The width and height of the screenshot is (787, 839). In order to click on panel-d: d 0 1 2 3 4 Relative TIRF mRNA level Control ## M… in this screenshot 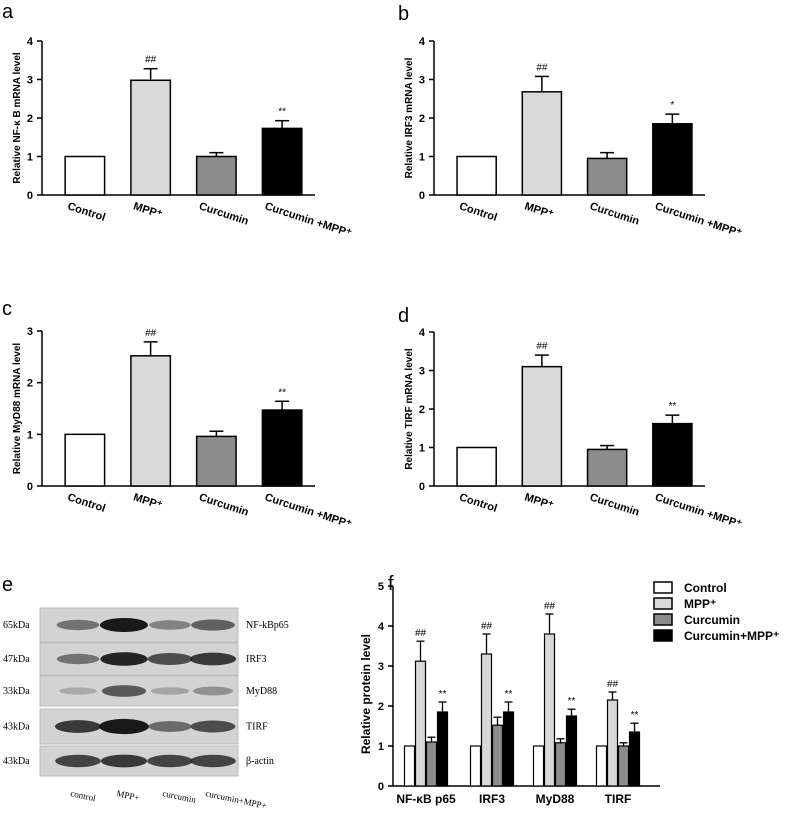, I will do `click(570, 418)`.